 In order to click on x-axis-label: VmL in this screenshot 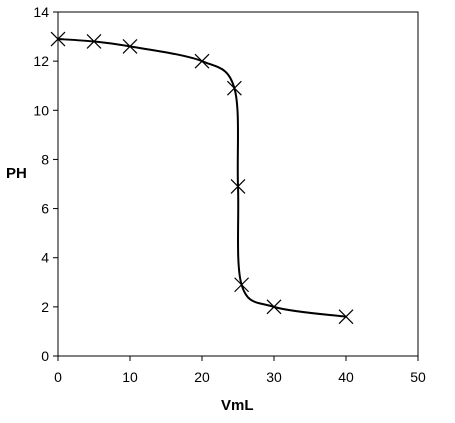, I will do `click(237, 405)`.